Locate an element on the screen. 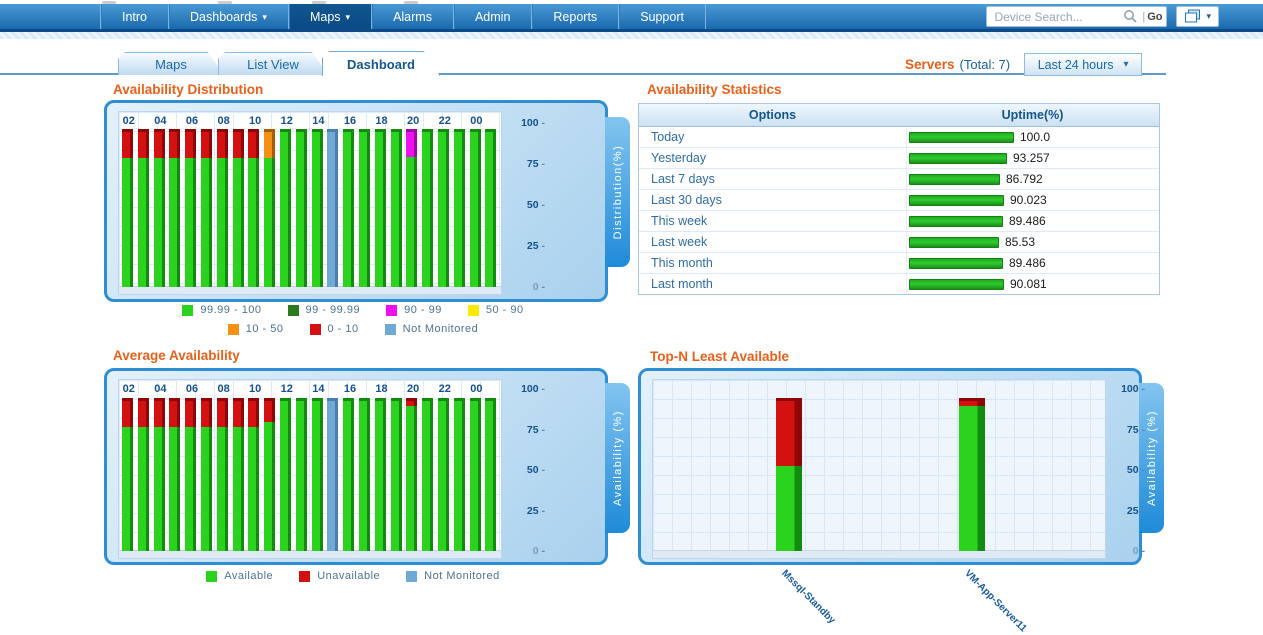 The height and width of the screenshot is (635, 1263). nav-item-label: Admin is located at coordinates (492, 16).